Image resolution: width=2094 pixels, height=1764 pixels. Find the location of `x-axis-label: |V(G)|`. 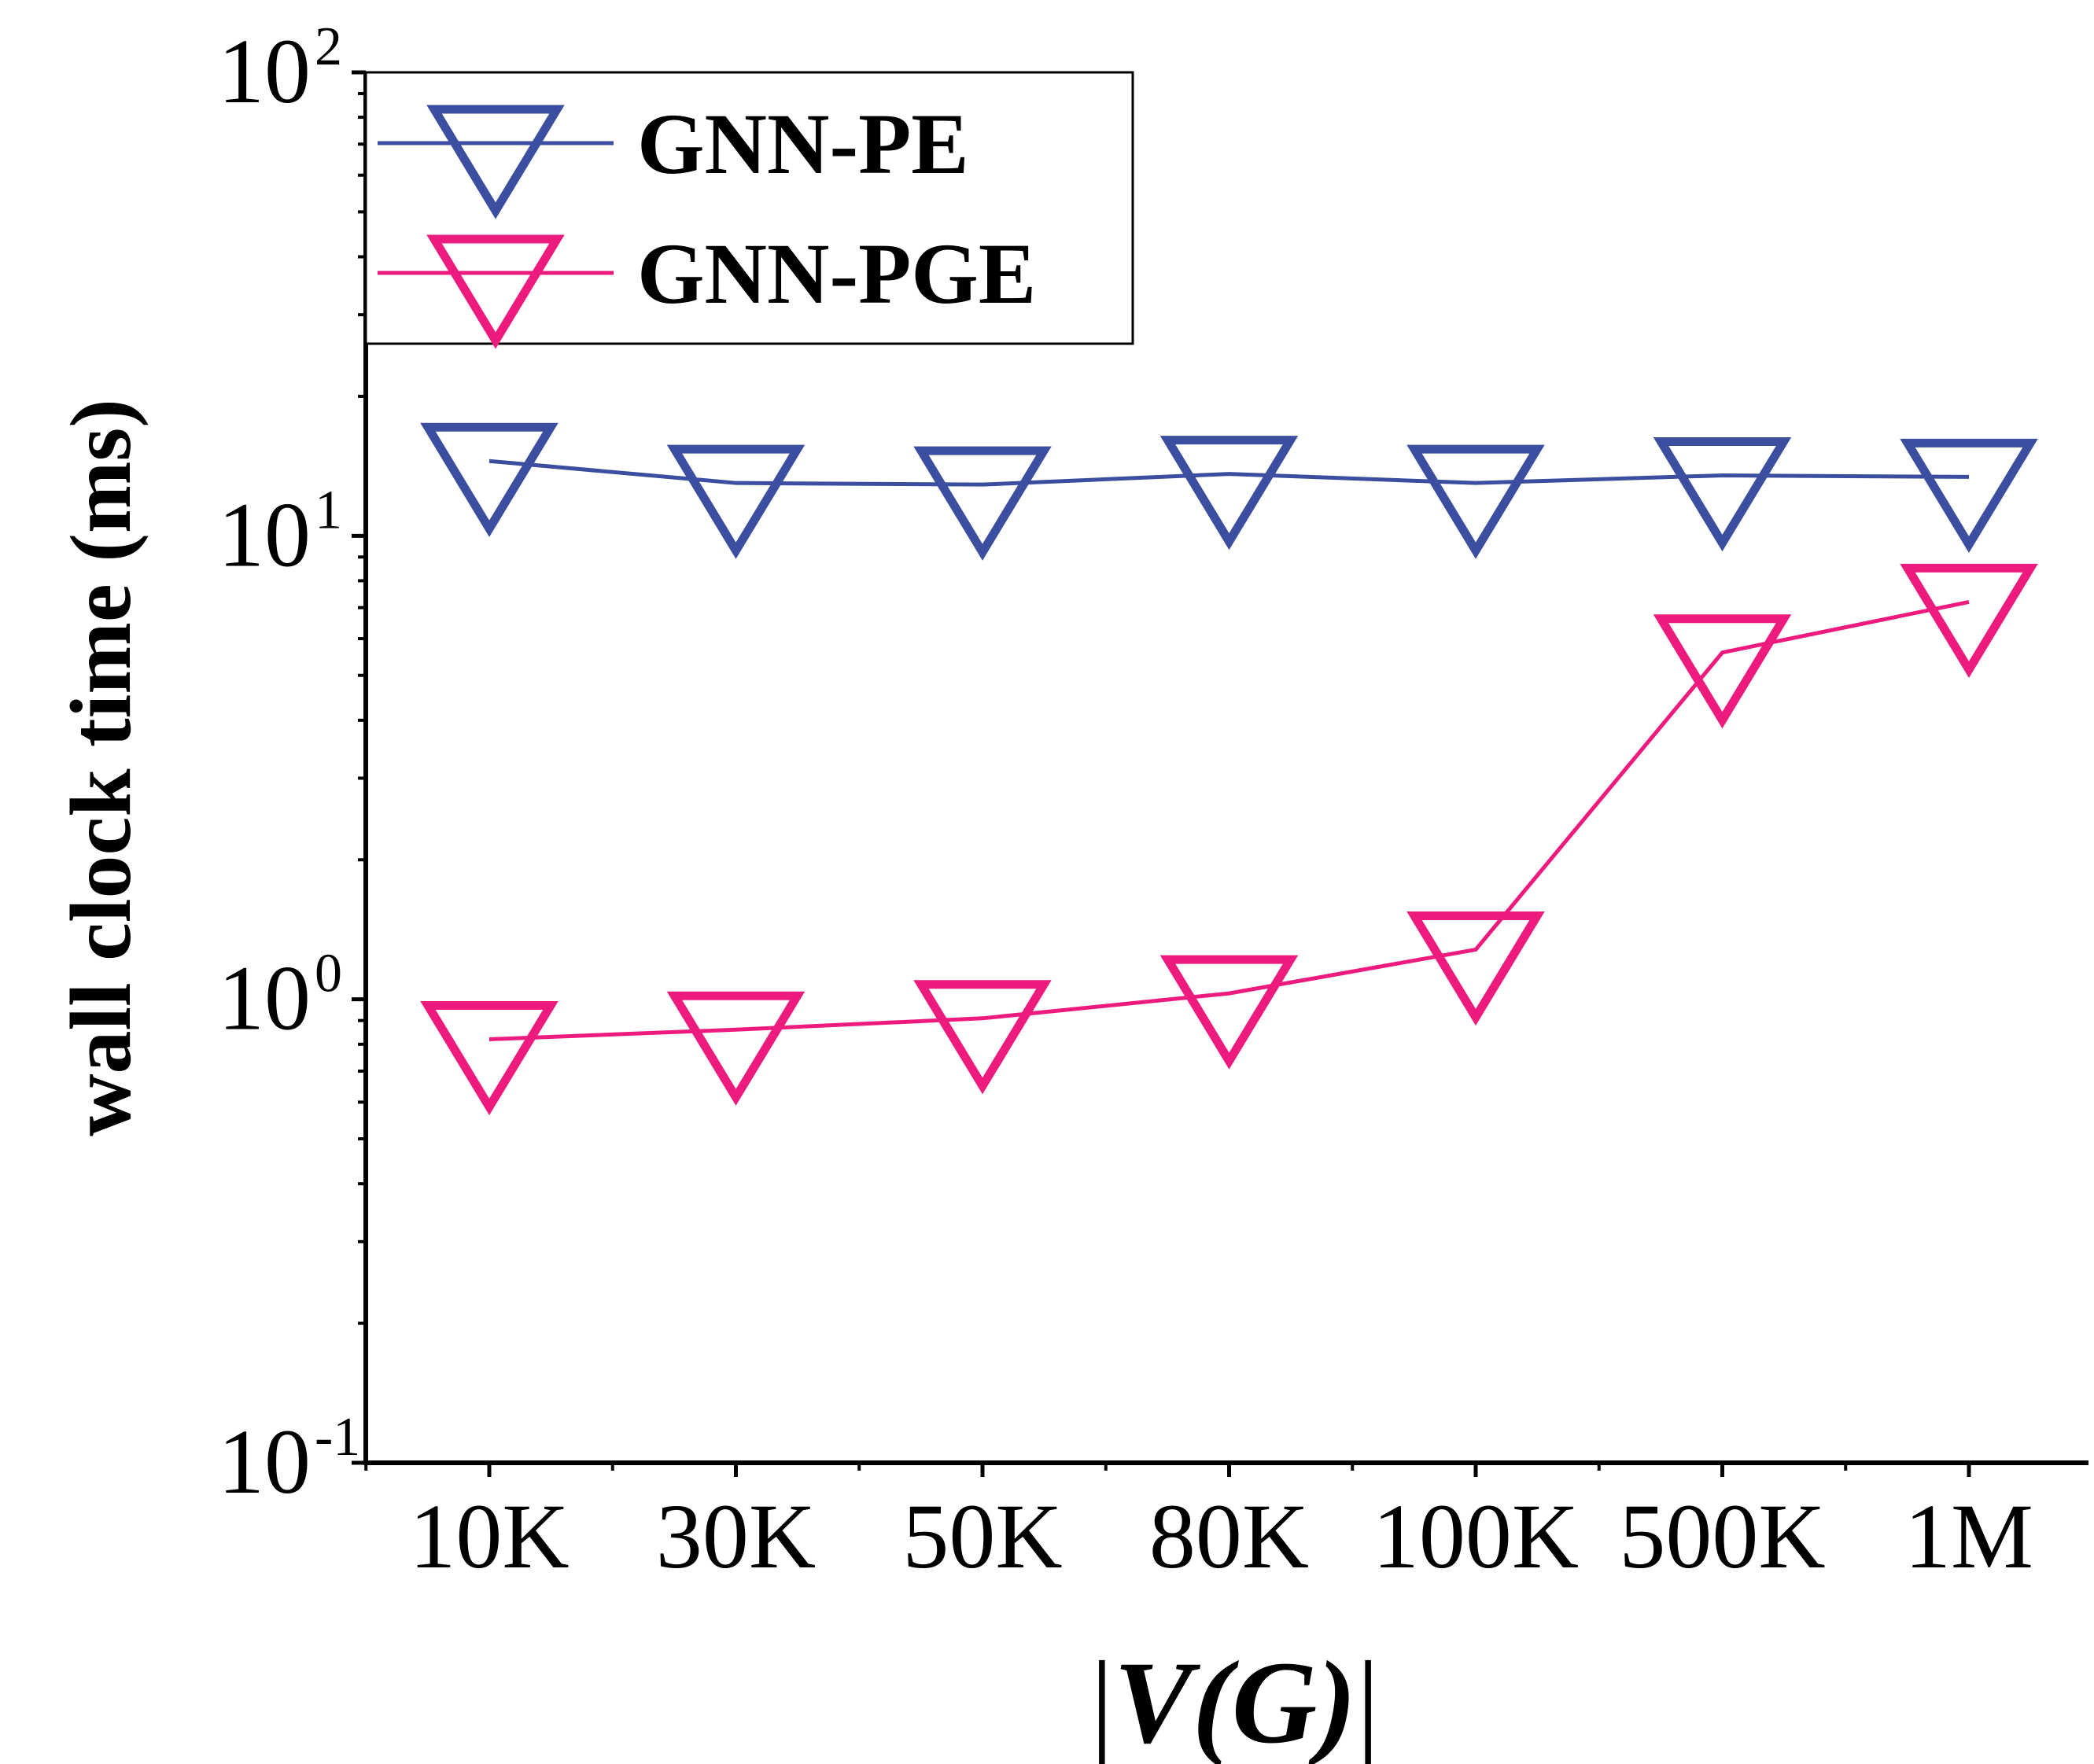

x-axis-label: |V(G)| is located at coordinates (1235, 1700).